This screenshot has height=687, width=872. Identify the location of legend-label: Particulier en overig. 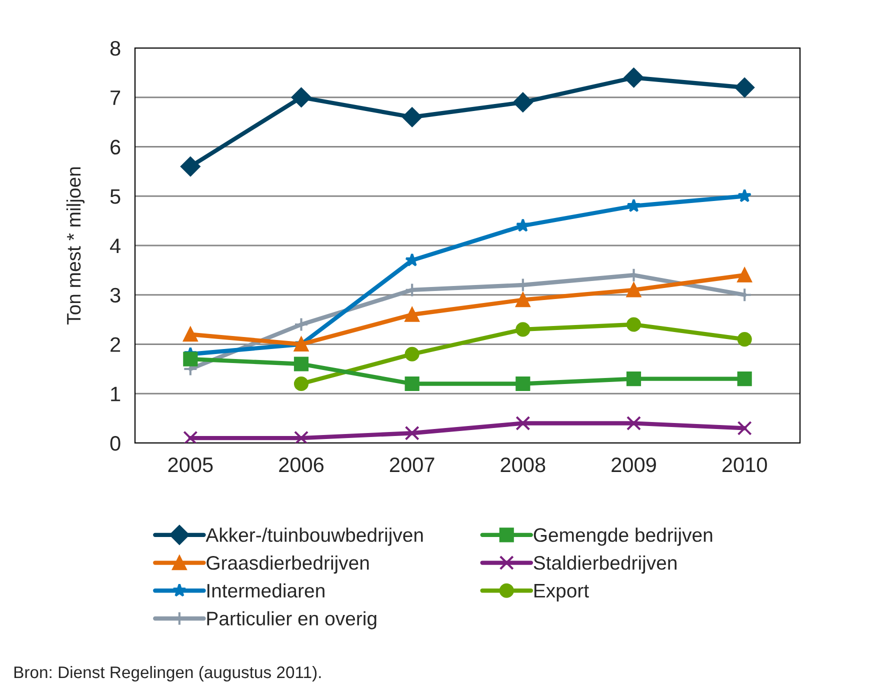
(291, 620).